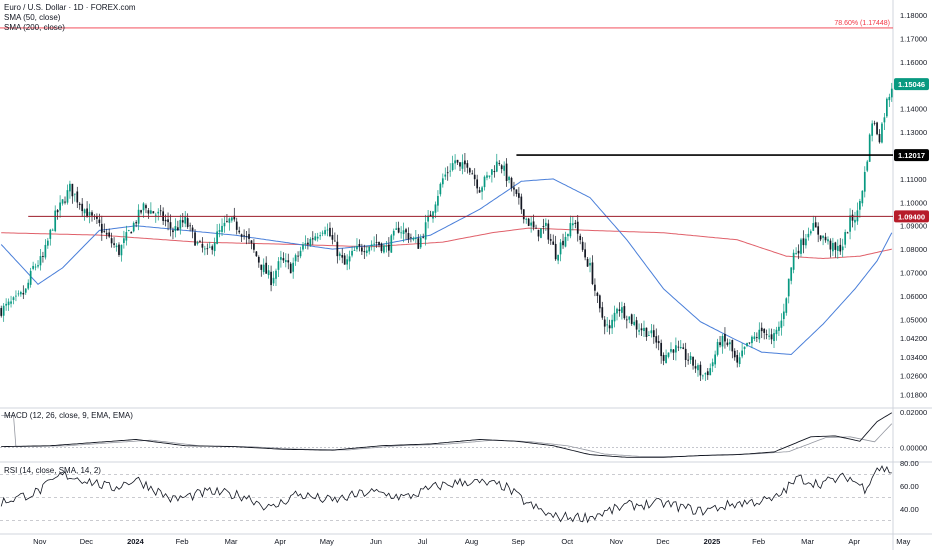 Image resolution: width=932 pixels, height=550 pixels. What do you see at coordinates (447, 436) in the screenshot?
I see `macd-signal-line` at bounding box center [447, 436].